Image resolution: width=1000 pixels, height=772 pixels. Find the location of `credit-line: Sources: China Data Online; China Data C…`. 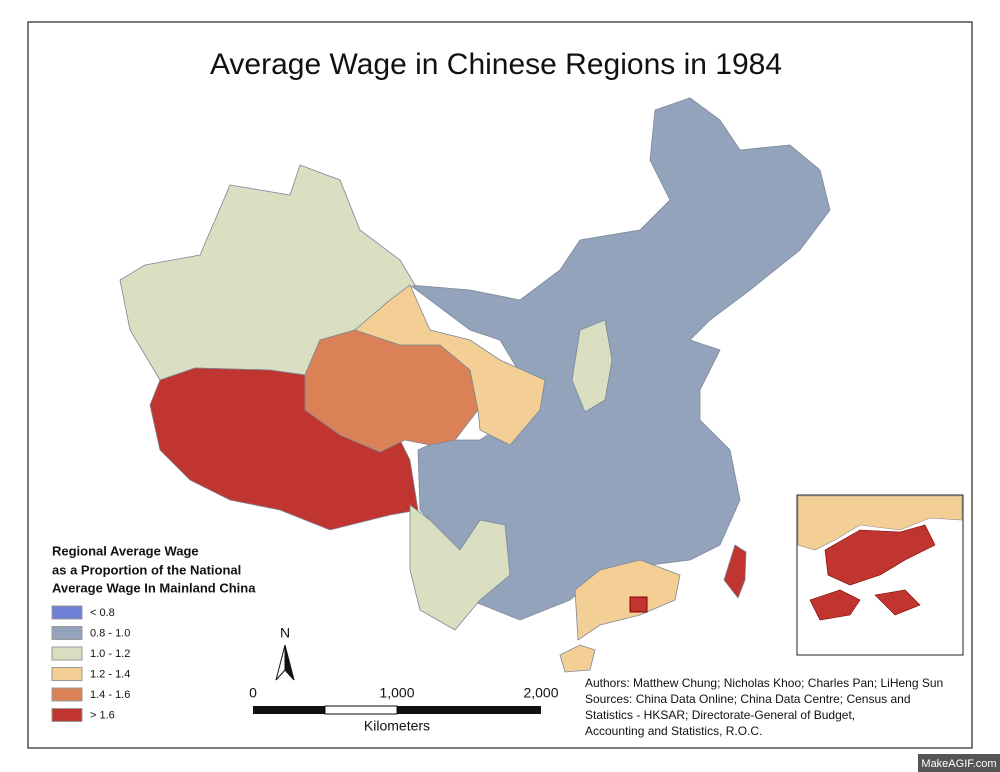

credit-line: Sources: China Data Online; China Data C… is located at coordinates (748, 699).